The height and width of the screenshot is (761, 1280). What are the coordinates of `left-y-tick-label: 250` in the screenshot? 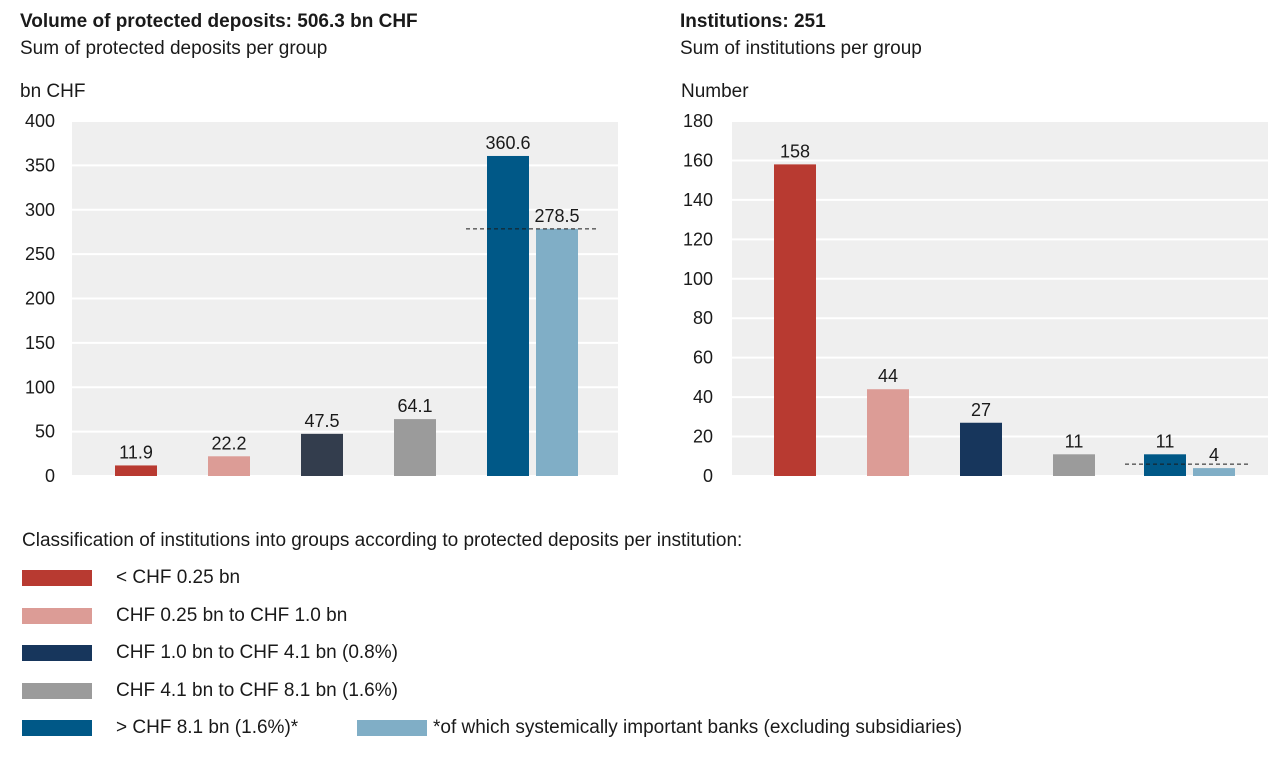 It's located at (40, 254).